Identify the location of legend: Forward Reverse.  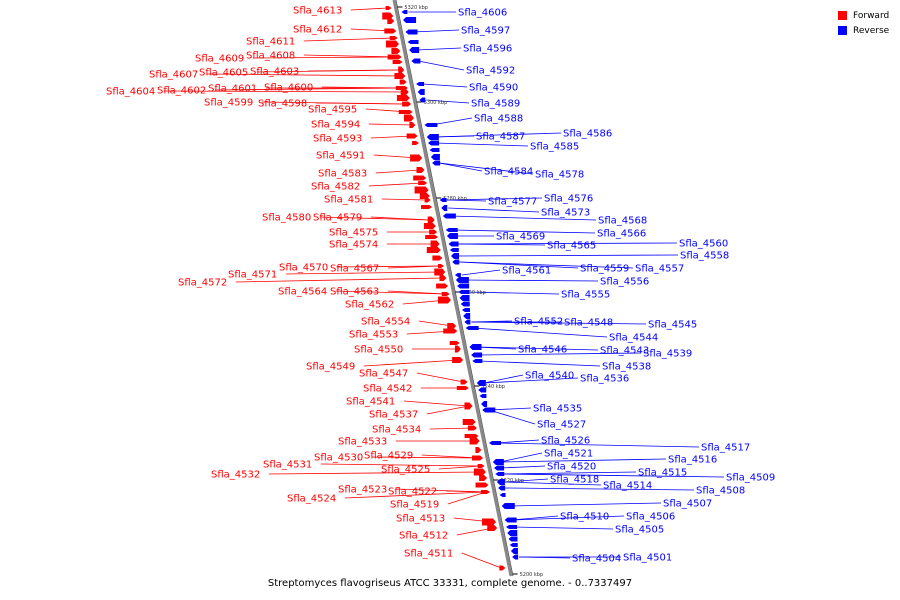
(863, 23).